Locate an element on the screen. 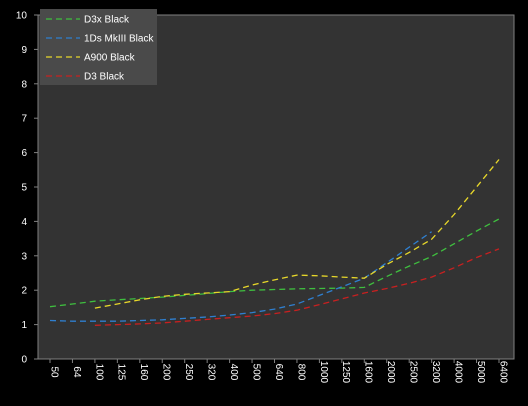 This screenshot has width=528, height=406. x-tick-label: 6400 is located at coordinates (502, 372).